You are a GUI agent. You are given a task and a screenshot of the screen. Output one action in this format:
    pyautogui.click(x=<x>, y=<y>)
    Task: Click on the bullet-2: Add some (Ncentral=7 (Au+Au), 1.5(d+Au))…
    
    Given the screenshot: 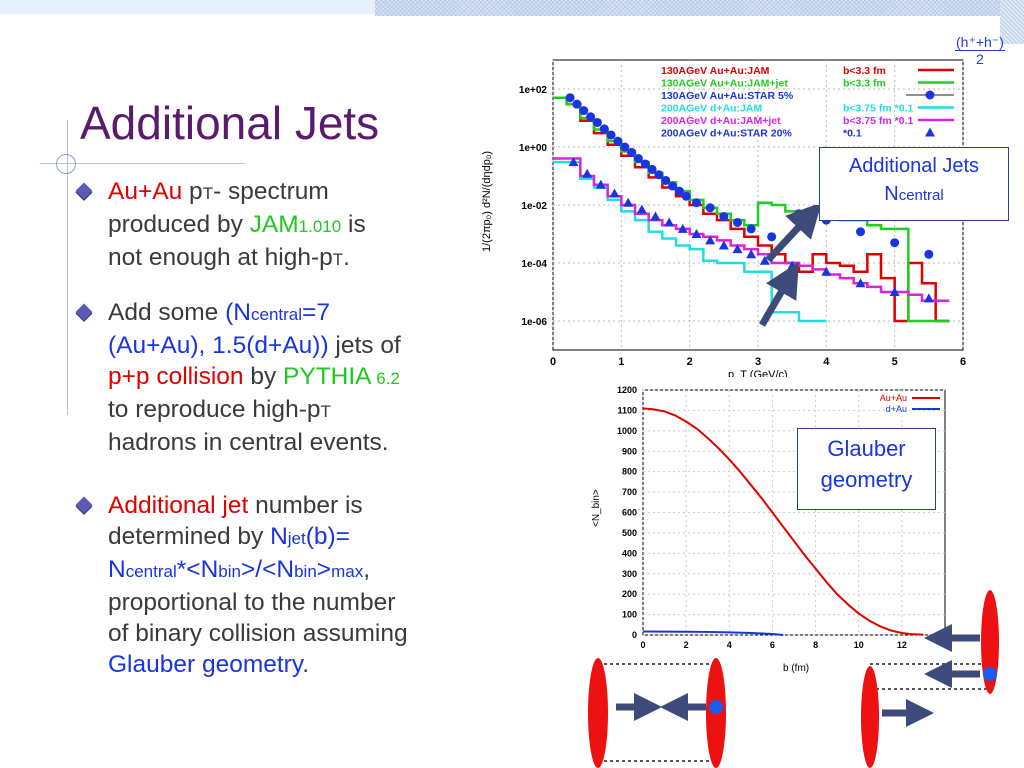 What is the action you would take?
    pyautogui.click(x=311, y=377)
    